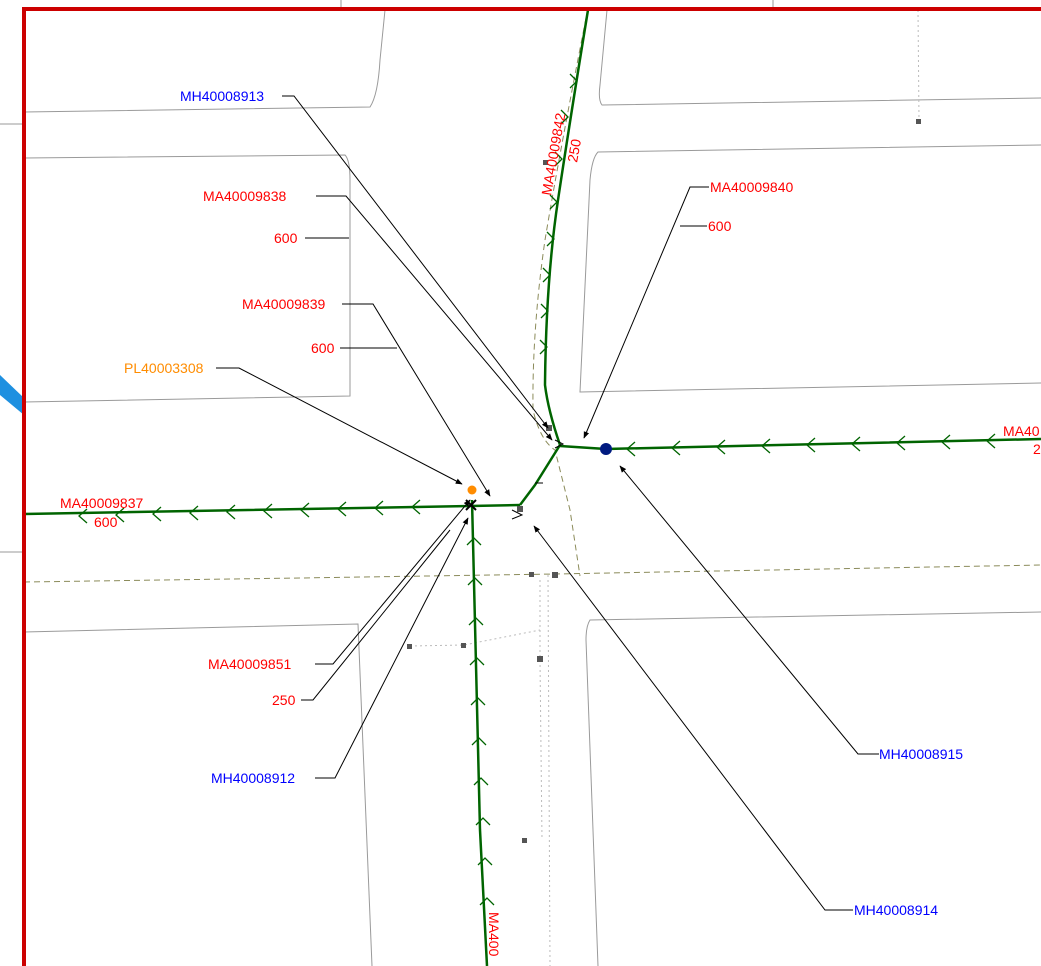  I want to click on label-ma40009839-size: 600, so click(323, 348).